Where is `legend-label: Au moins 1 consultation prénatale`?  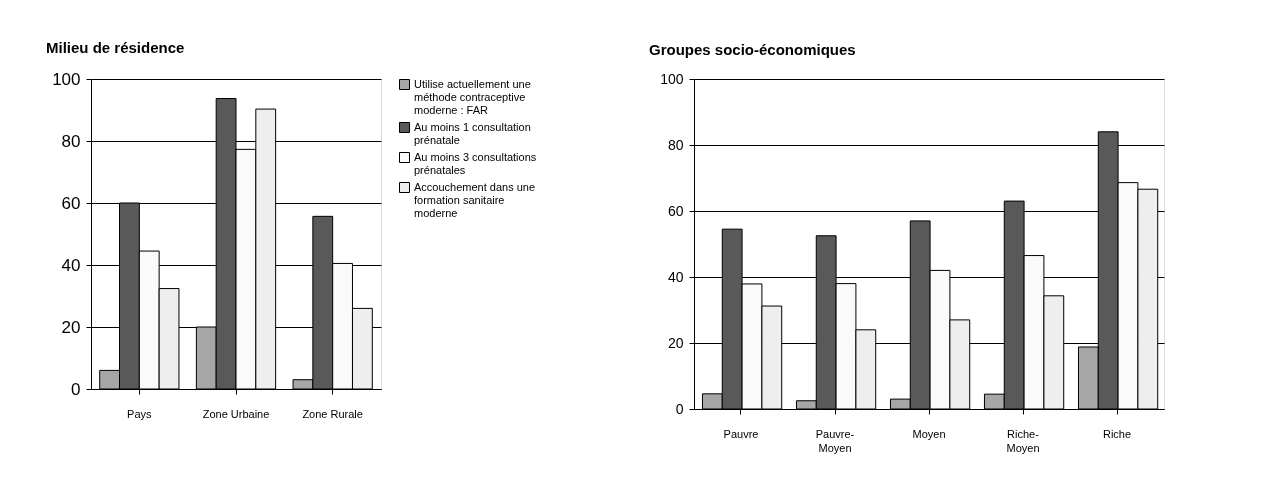 legend-label: Au moins 1 consultation prénatale is located at coordinates (472, 133).